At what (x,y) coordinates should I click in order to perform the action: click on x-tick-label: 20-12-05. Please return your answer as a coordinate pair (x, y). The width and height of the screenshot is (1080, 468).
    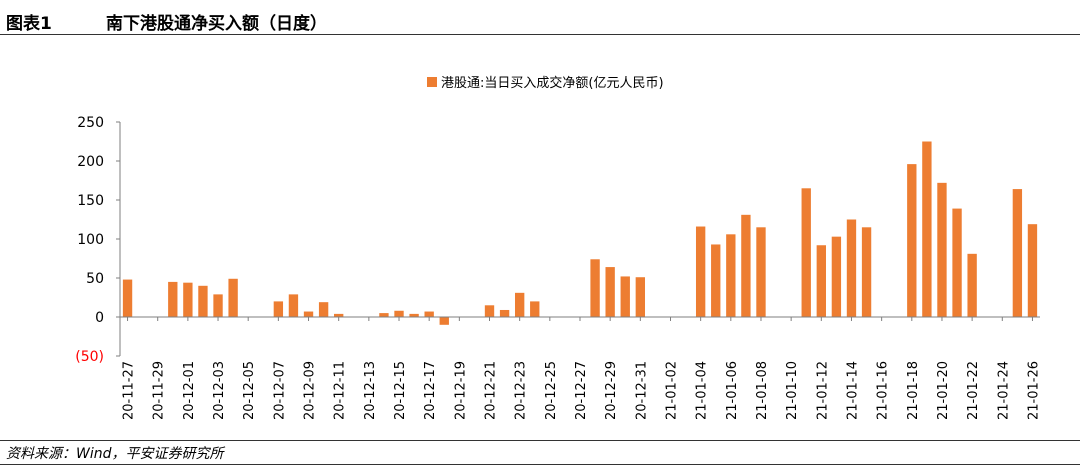
    Looking at the image, I should click on (249, 390).